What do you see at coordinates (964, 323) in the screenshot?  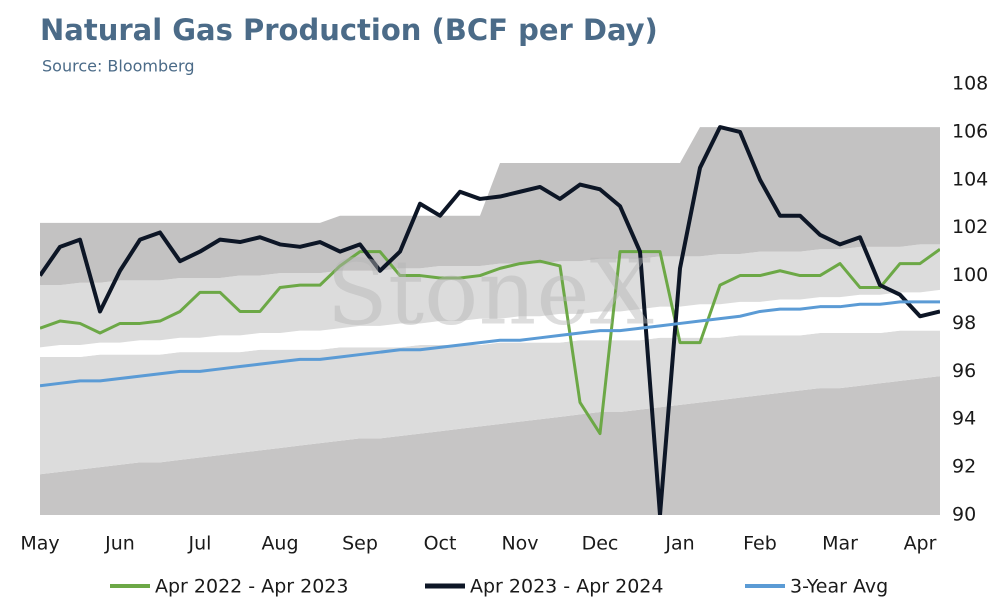 I see `y-tick-label: 98` at bounding box center [964, 323].